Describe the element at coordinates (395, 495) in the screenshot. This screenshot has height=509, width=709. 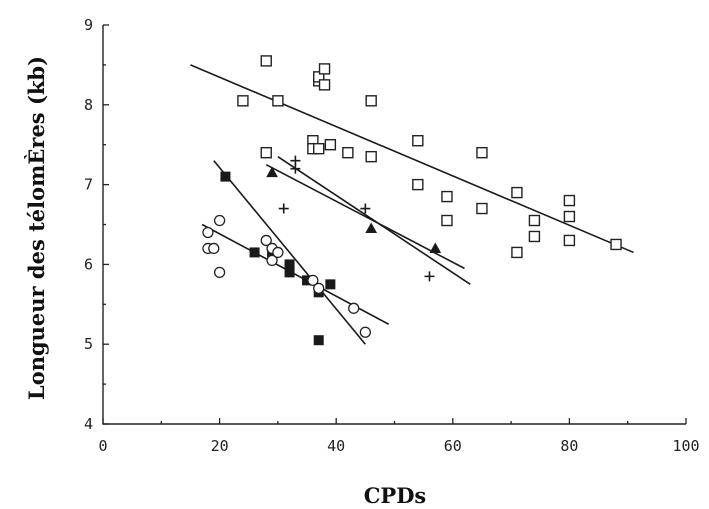
I see `x-axis-title: CPDs` at that location.